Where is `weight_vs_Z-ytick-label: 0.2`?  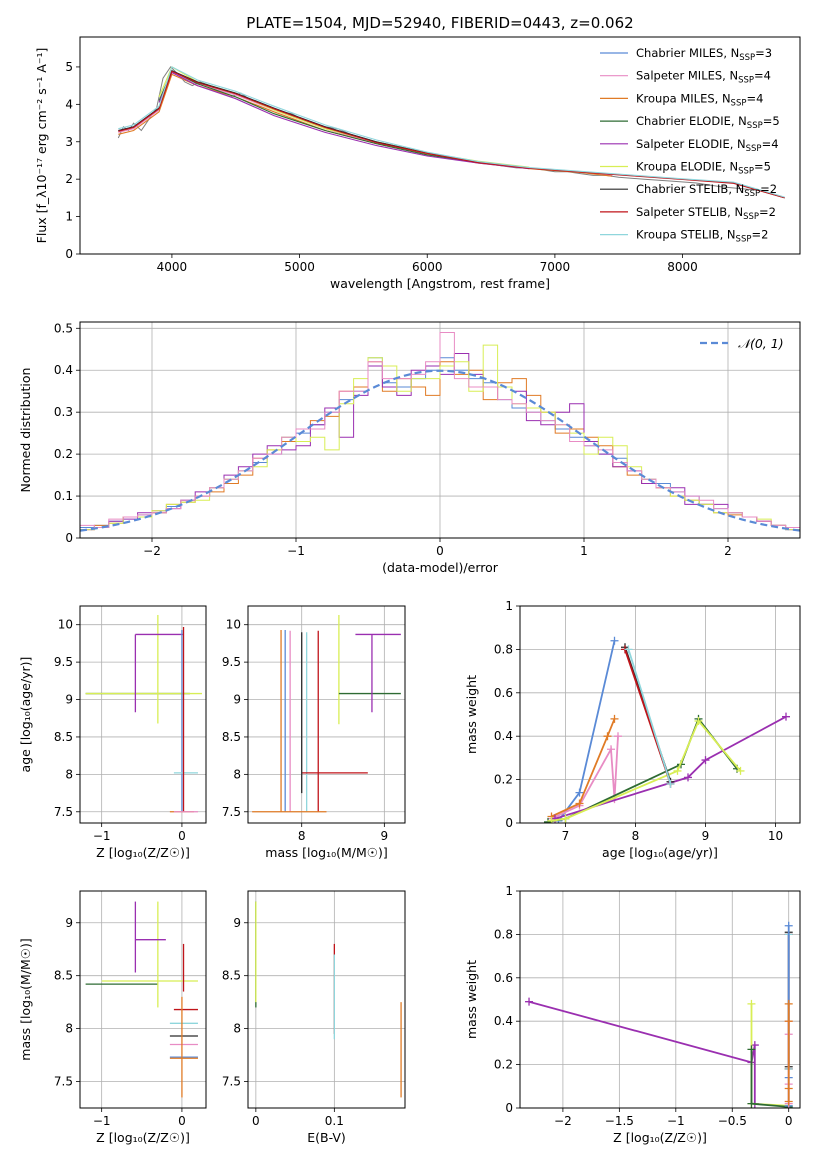 weight_vs_Z-ytick-label: 0.2 is located at coordinates (503, 1065).